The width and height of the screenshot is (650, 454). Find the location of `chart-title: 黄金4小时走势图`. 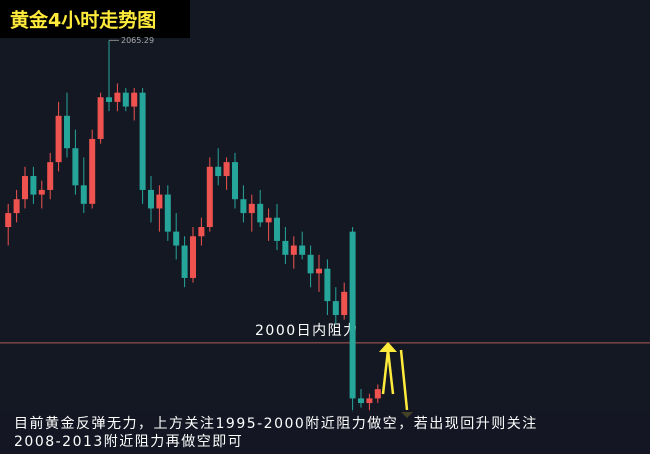

chart-title: 黄金4小时走势图 is located at coordinates (83, 20).